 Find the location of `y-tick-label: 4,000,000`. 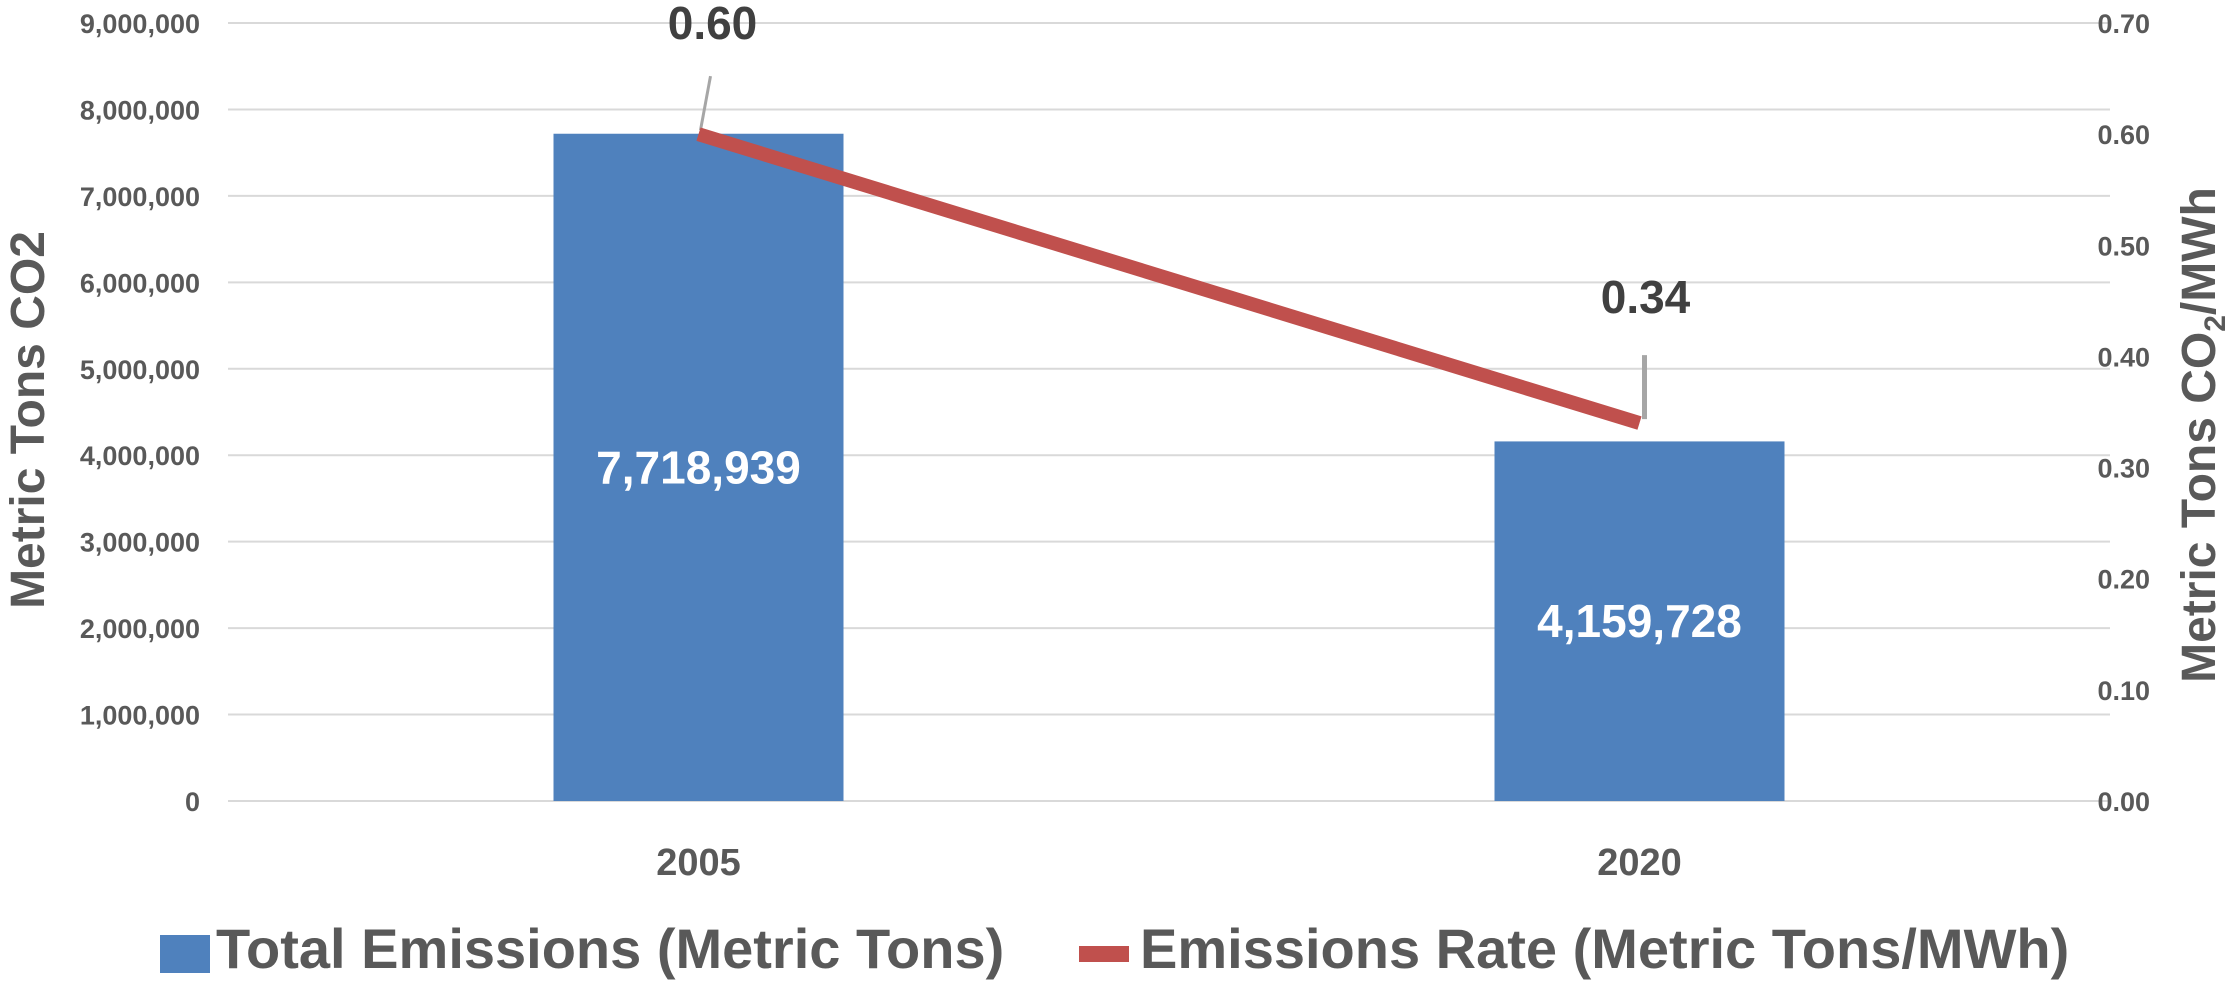

y-tick-label: 4,000,000 is located at coordinates (140, 456).